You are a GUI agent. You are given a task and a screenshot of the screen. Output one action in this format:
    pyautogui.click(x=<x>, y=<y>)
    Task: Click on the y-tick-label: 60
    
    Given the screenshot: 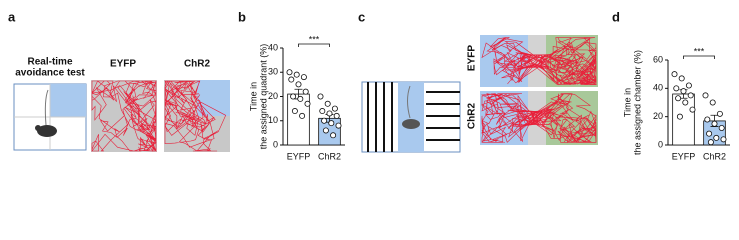 What is the action you would take?
    pyautogui.click(x=658, y=59)
    